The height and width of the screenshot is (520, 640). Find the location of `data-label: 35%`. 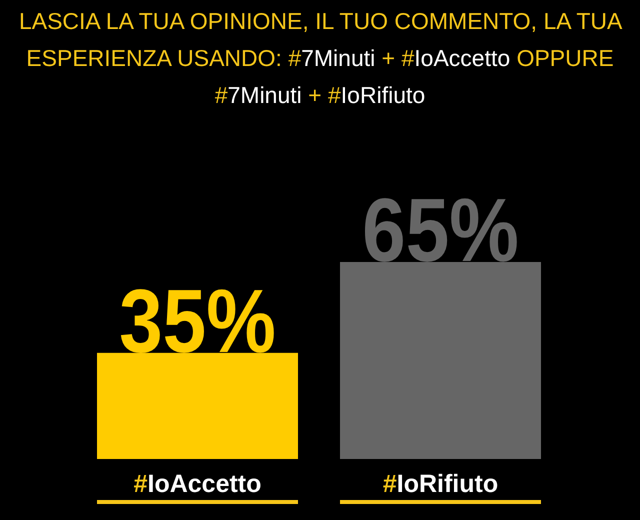

data-label: 35% is located at coordinates (197, 321).